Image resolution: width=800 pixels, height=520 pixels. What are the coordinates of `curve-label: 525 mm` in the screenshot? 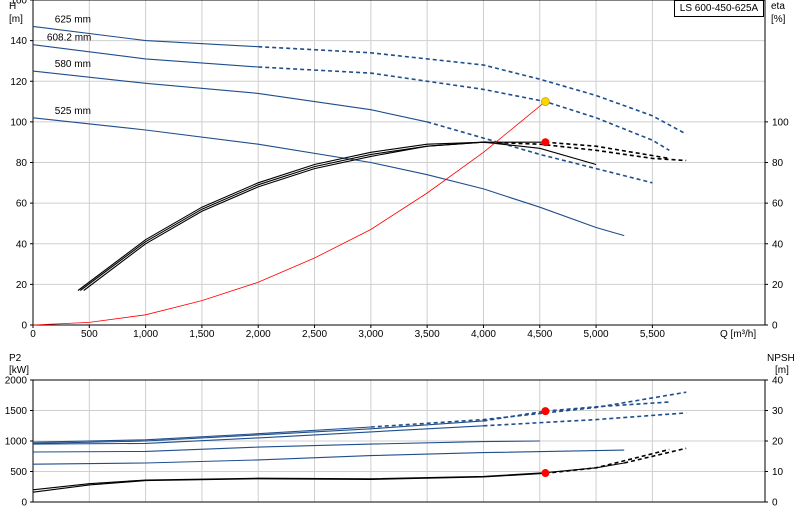 It's located at (73, 111).